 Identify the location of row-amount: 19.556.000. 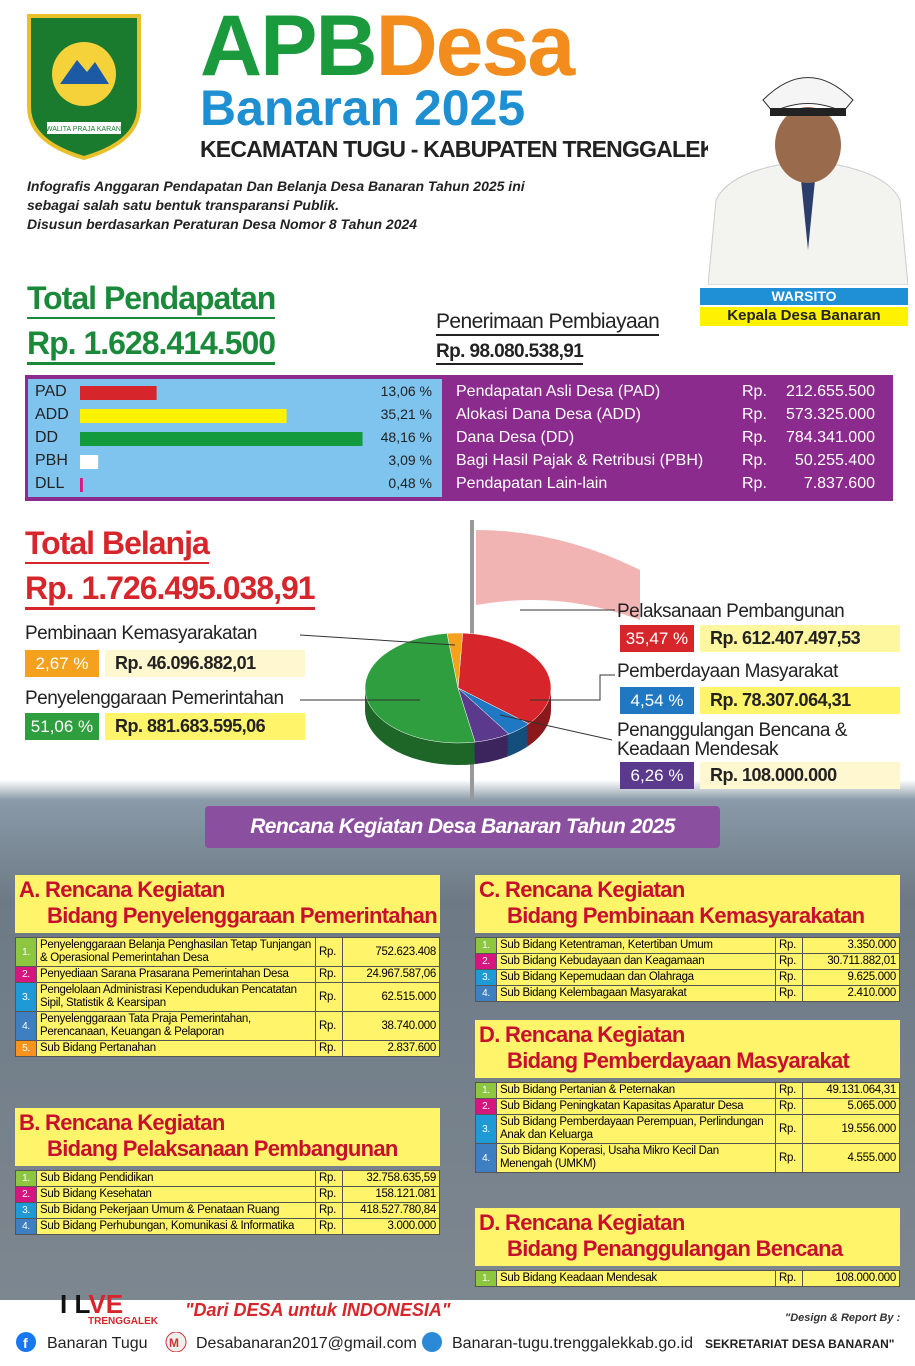
(851, 1129).